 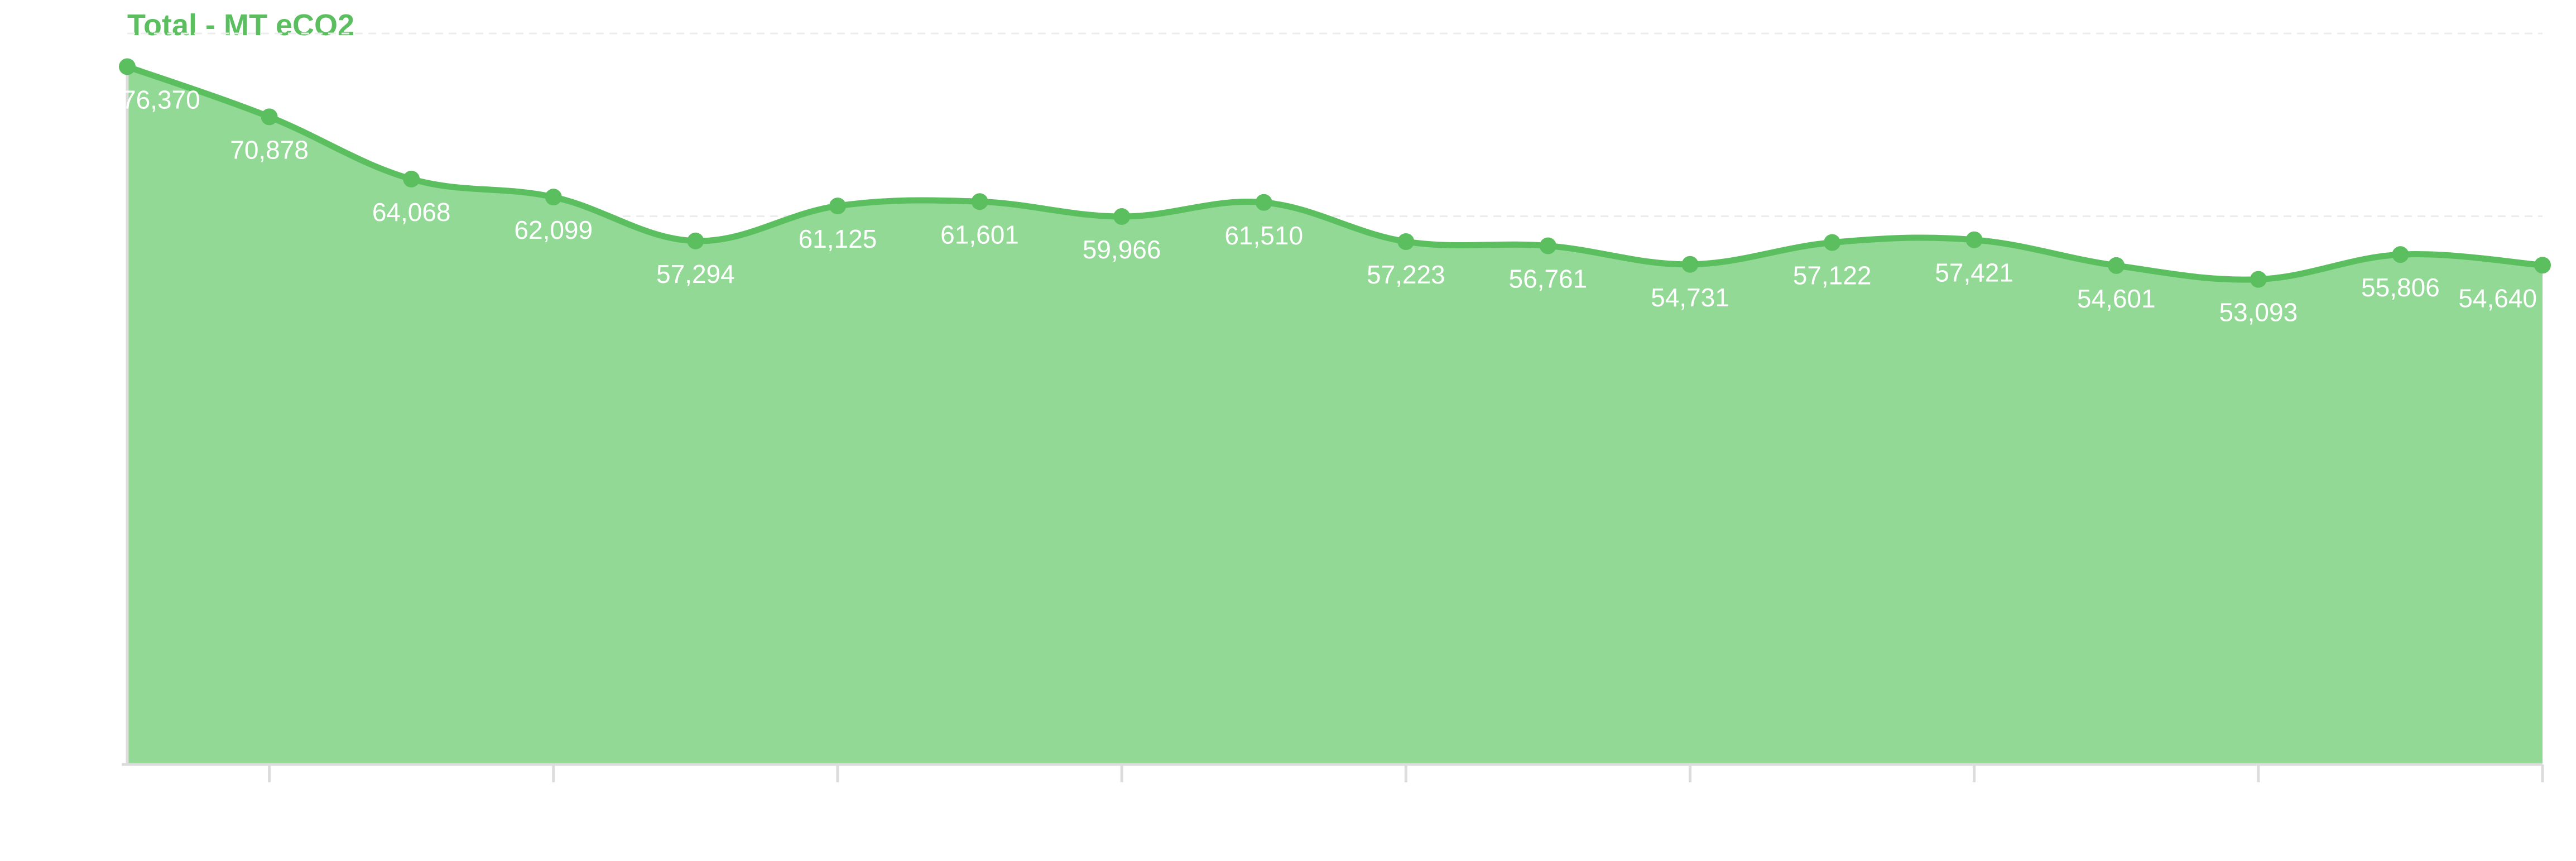 What do you see at coordinates (553, 230) in the screenshot?
I see `data-label: 62,099` at bounding box center [553, 230].